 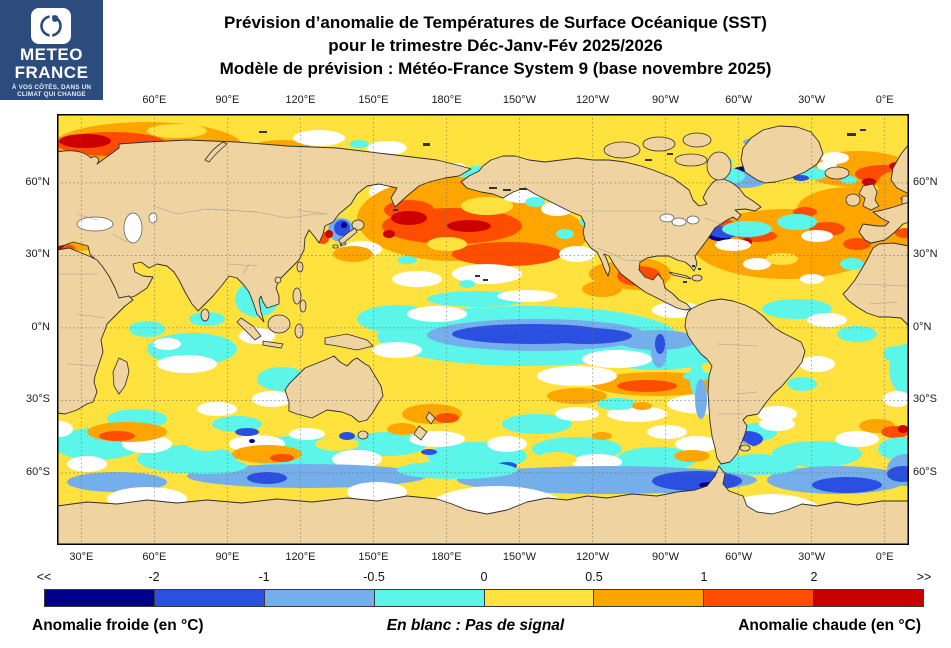 What do you see at coordinates (519, 557) in the screenshot?
I see `lon-label-bottom: 150°W` at bounding box center [519, 557].